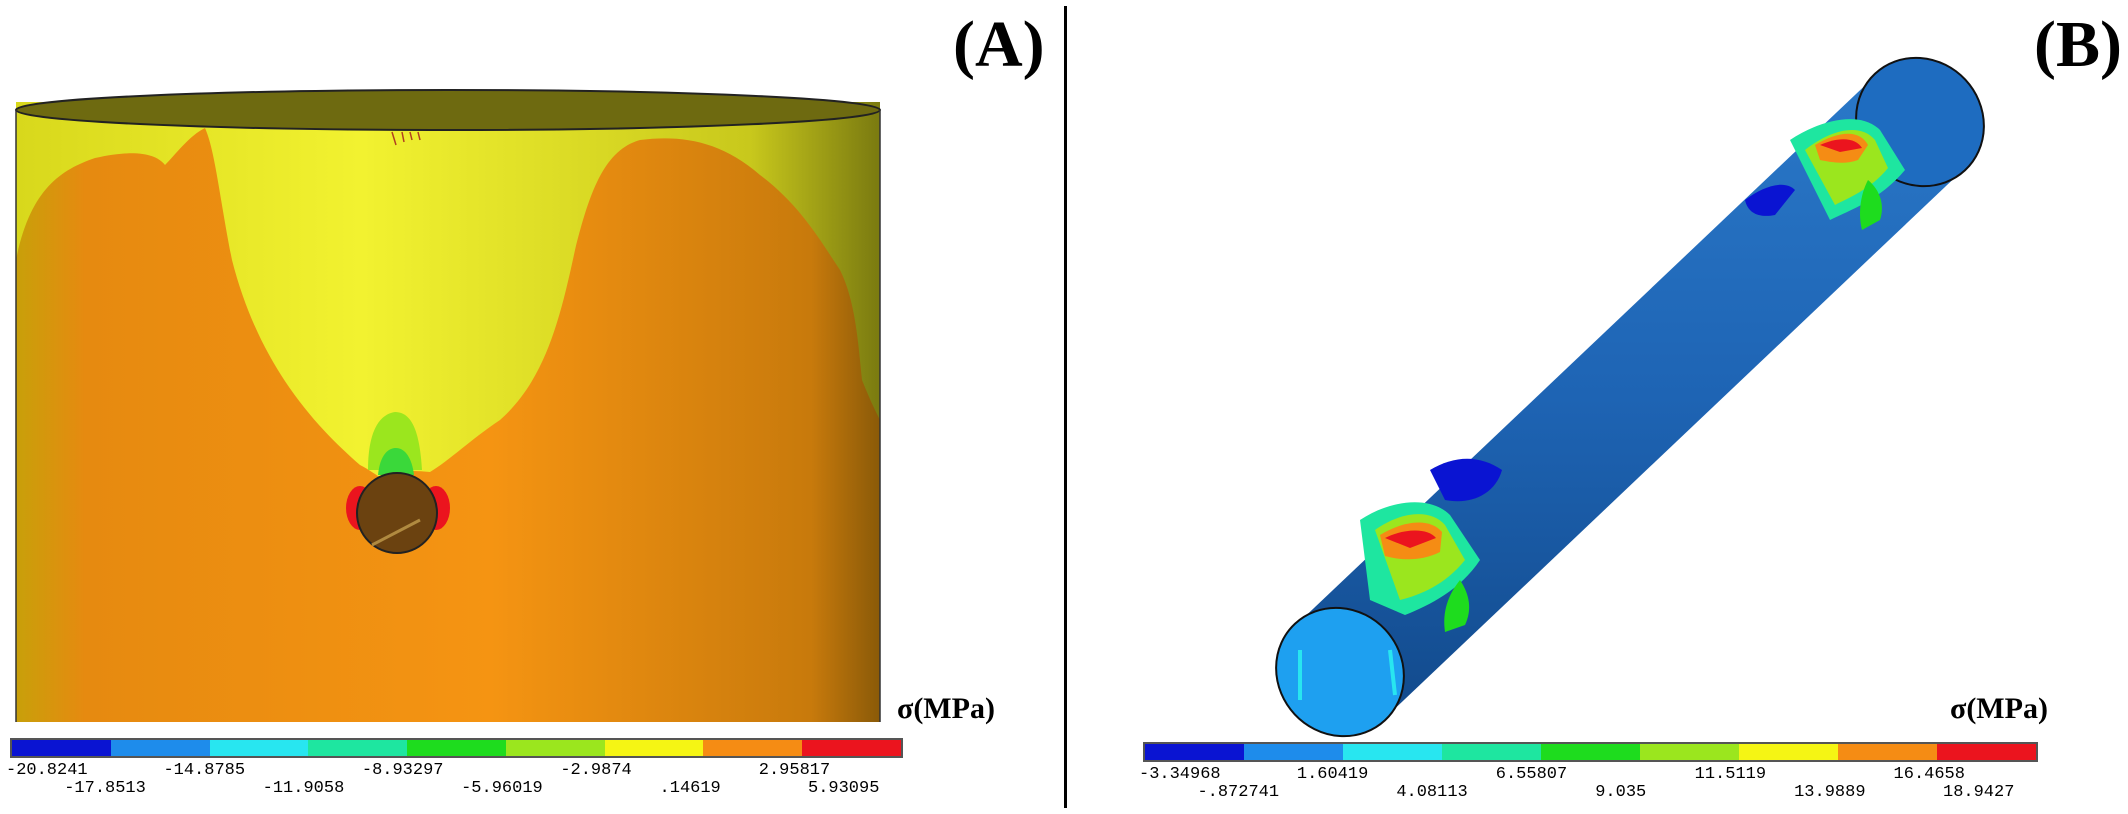 The image size is (2128, 814). I want to click on scale-tick-label: -17.8513, so click(105, 788).